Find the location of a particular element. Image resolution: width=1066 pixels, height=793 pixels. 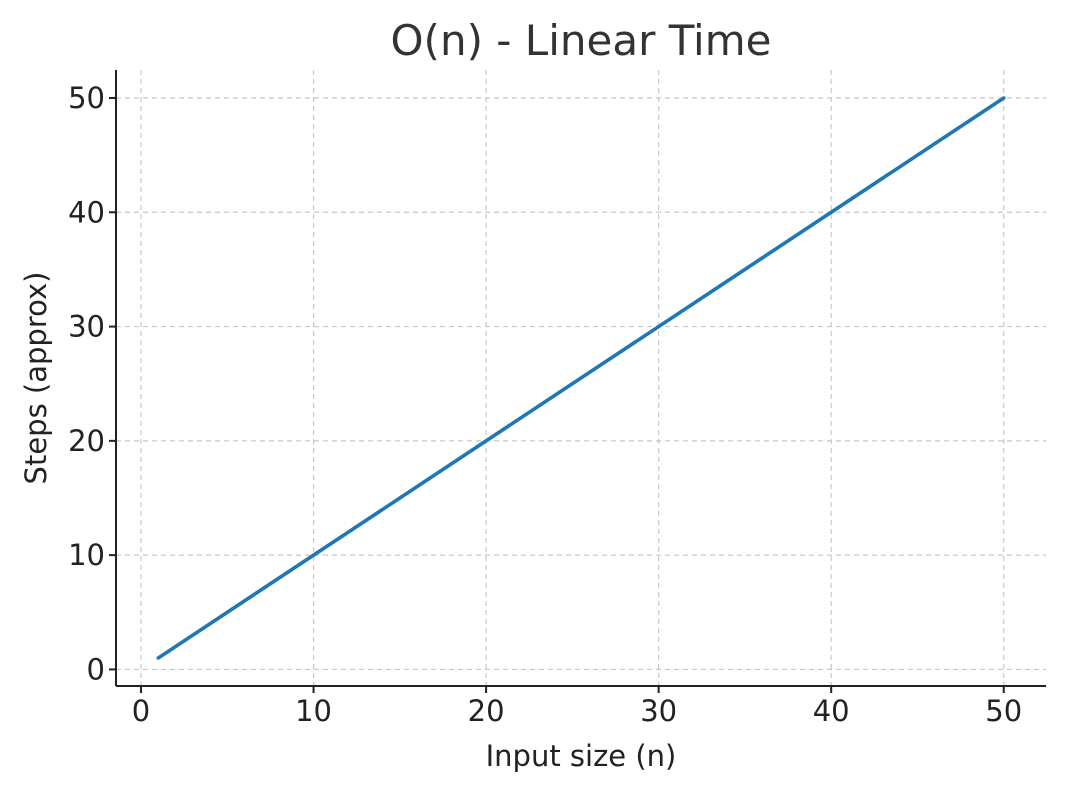

x-tick-label: 20 is located at coordinates (486, 711).